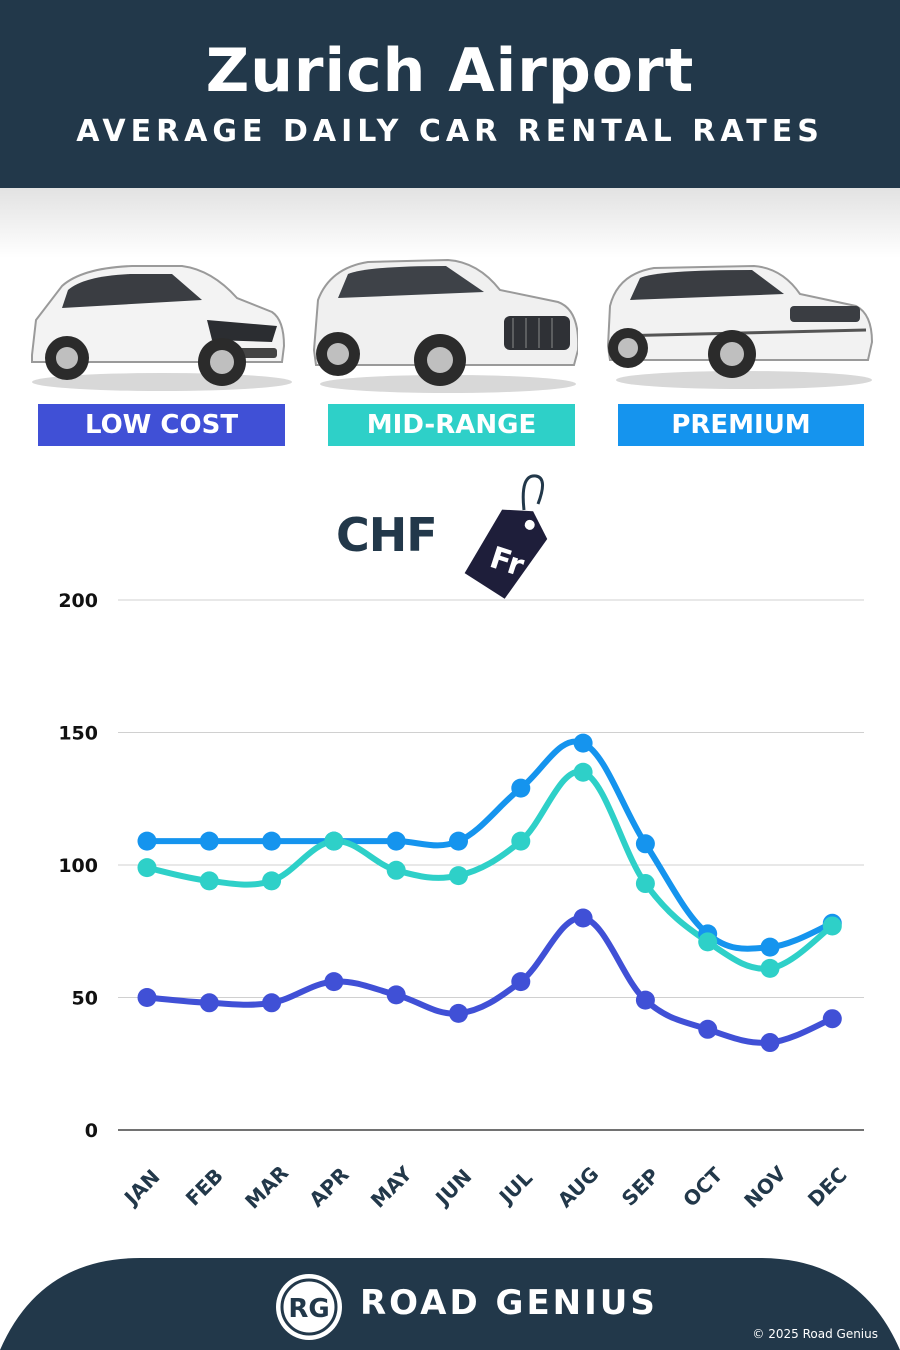 This screenshot has width=900, height=1350. Describe the element at coordinates (141, 1188) in the screenshot. I see `x-tick-label: JAN` at that location.